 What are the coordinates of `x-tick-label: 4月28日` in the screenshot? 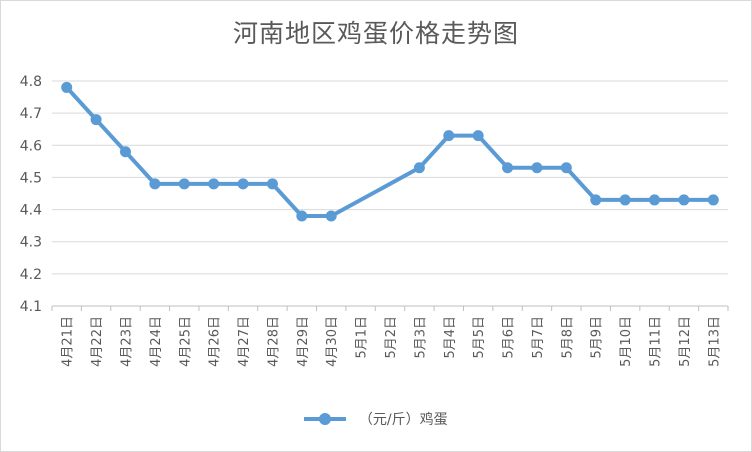 It's located at (273, 341).